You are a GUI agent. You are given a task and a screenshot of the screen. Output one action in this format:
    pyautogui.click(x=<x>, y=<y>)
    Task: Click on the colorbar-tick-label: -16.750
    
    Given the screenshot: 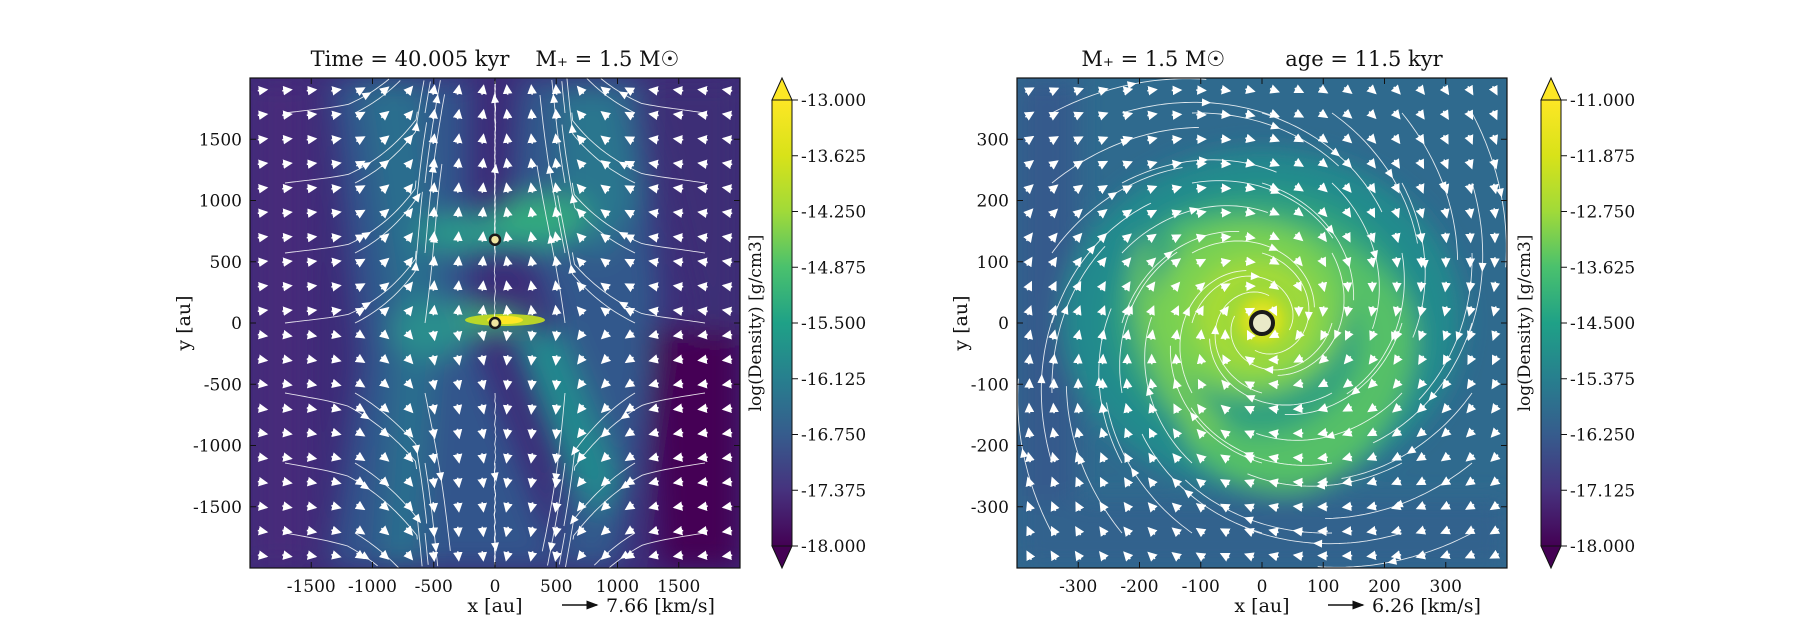 What is the action you would take?
    pyautogui.click(x=833, y=436)
    